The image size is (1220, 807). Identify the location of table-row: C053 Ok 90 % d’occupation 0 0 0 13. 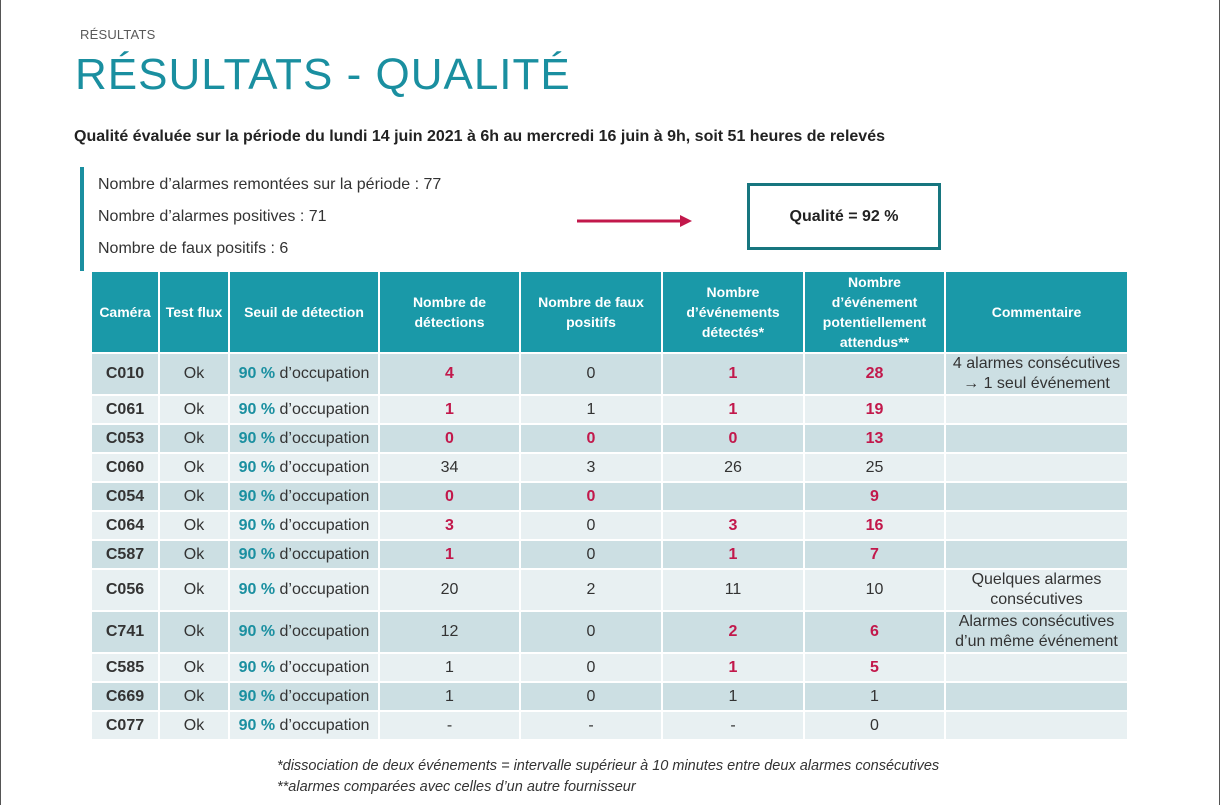
(609, 438).